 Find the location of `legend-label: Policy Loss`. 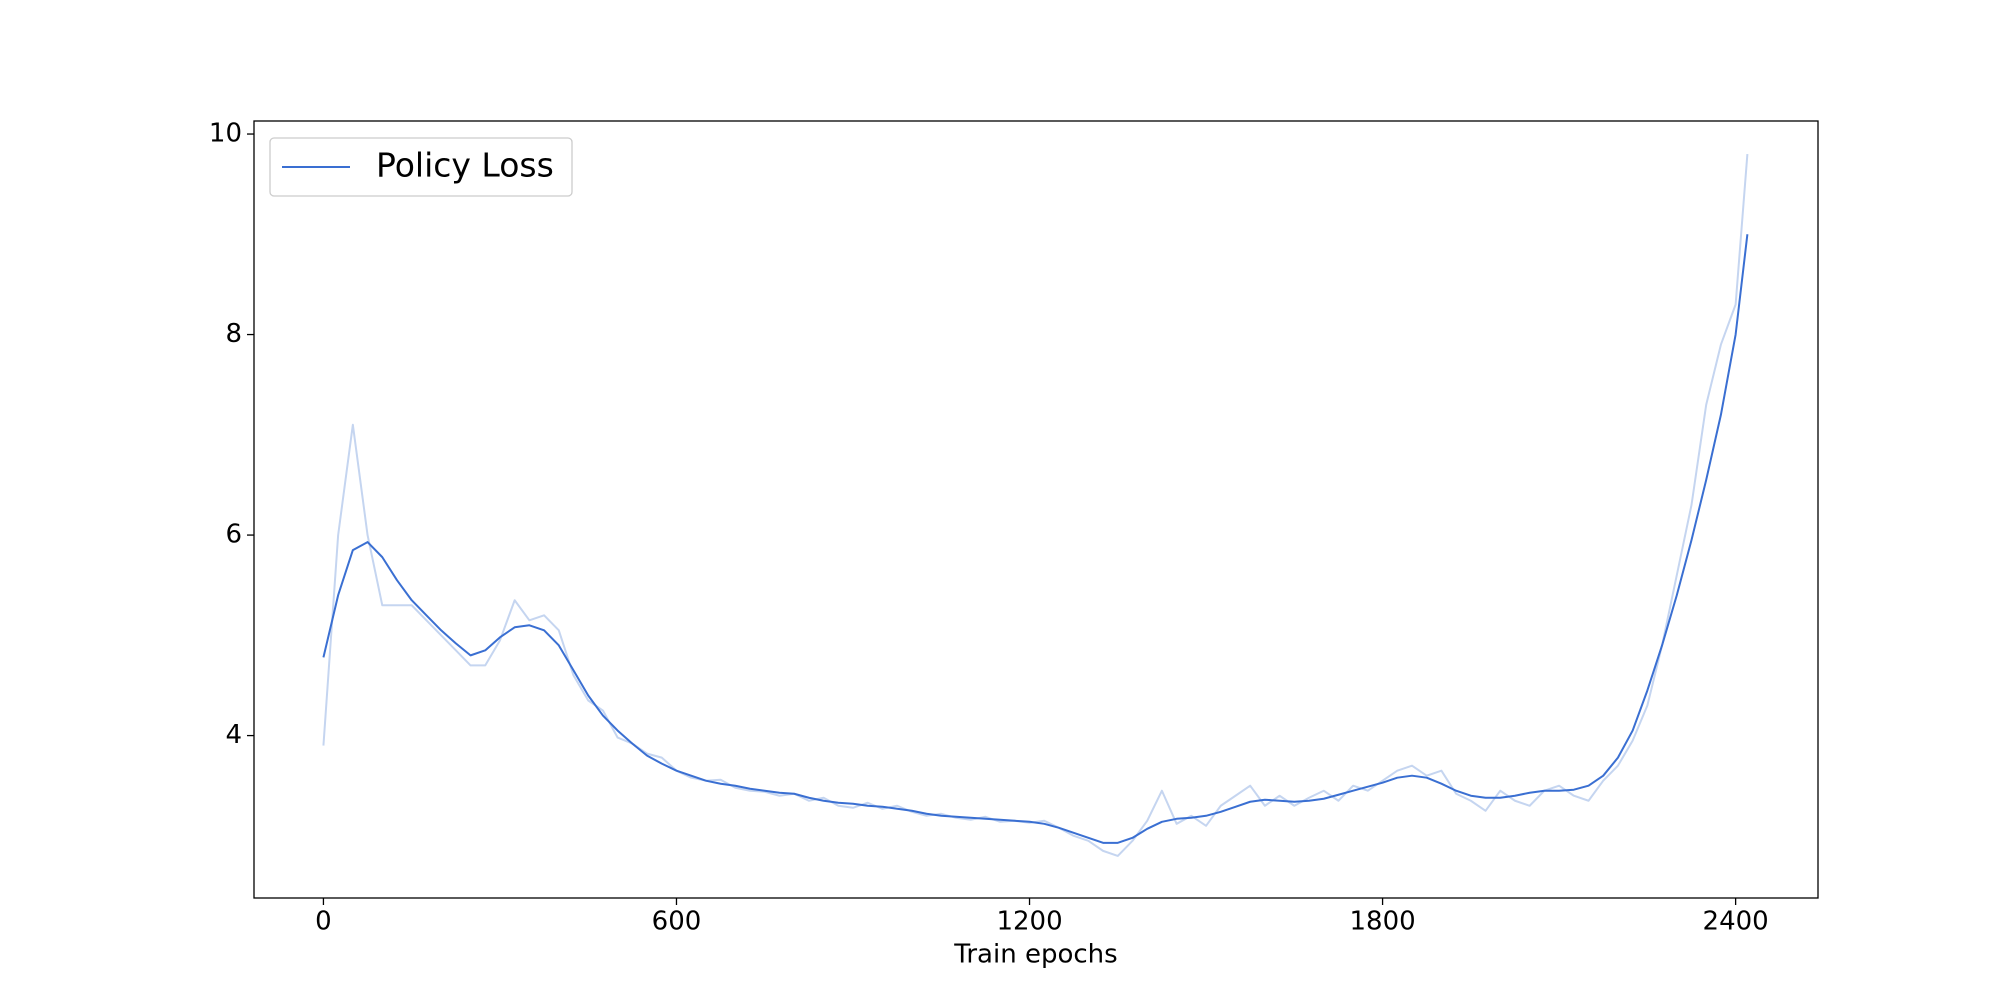

legend-label: Policy Loss is located at coordinates (465, 165).